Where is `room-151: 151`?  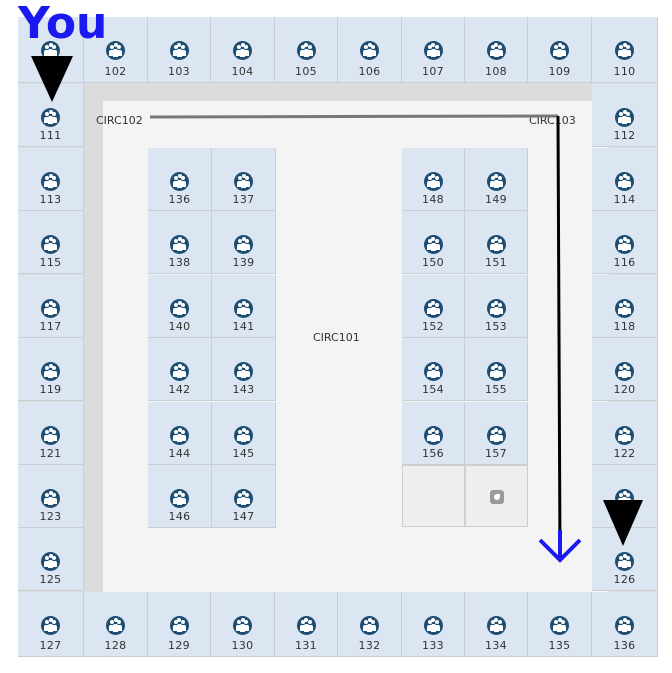
room-151: 151 is located at coordinates (496, 242).